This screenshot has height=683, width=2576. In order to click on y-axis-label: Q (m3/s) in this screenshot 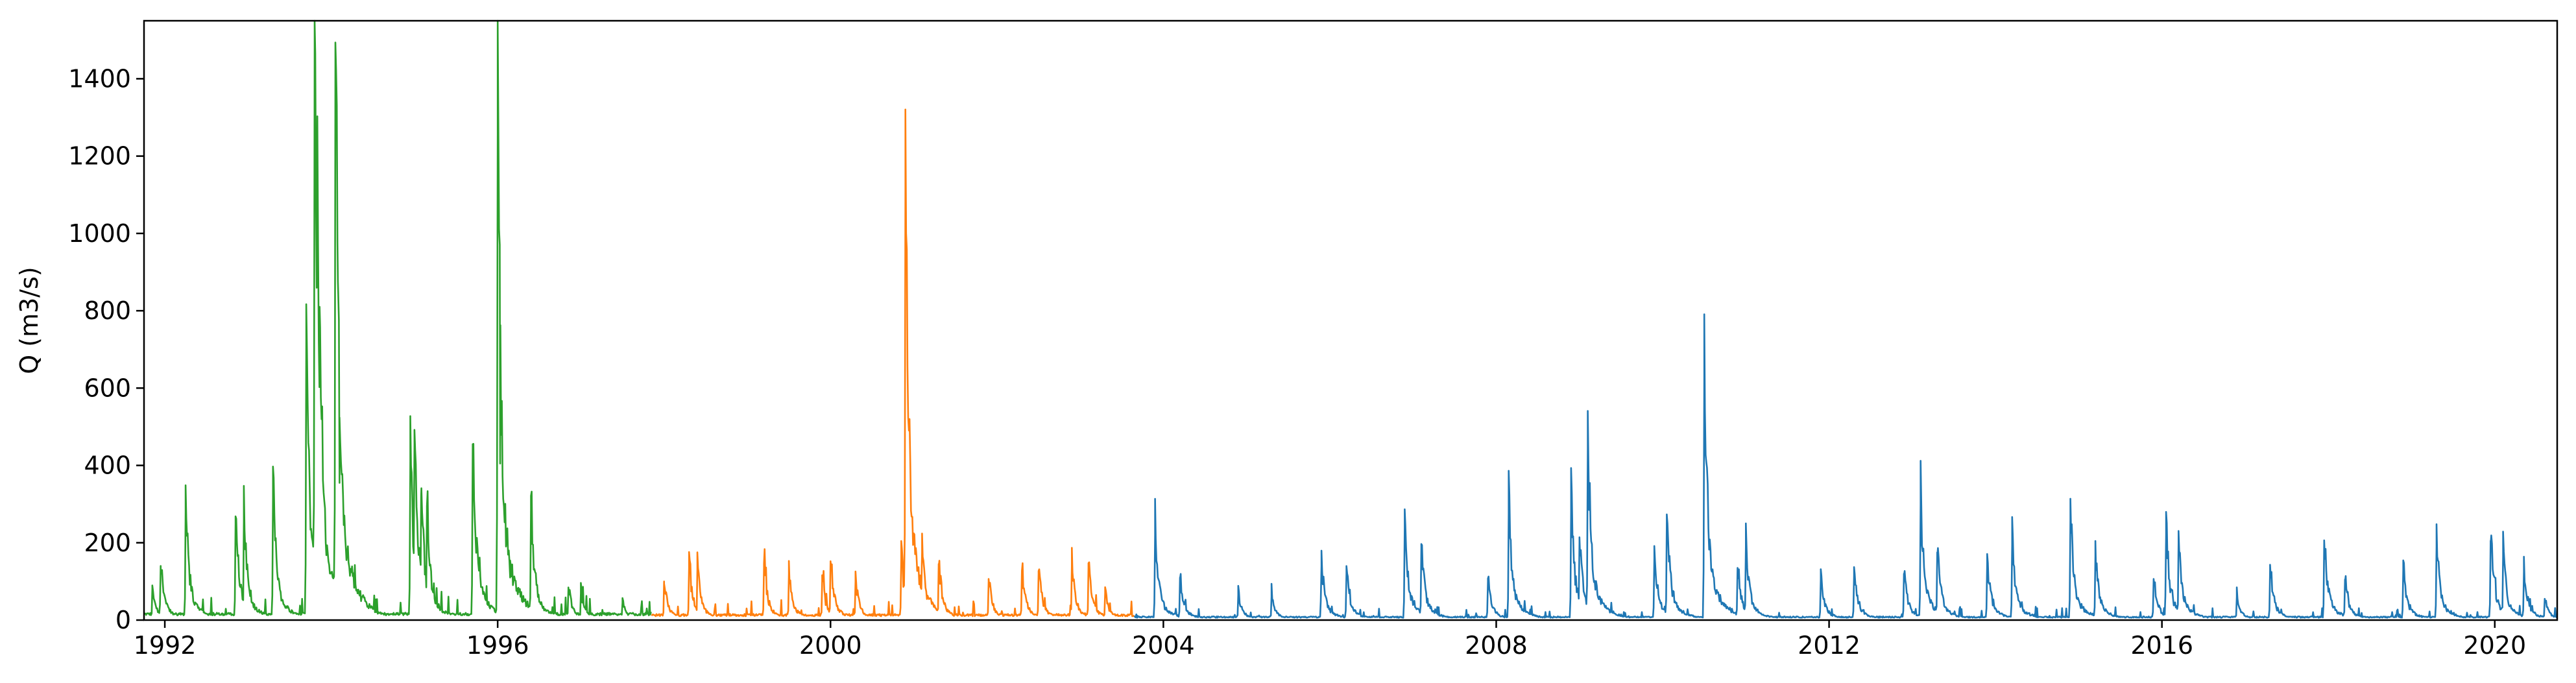, I will do `click(29, 320)`.